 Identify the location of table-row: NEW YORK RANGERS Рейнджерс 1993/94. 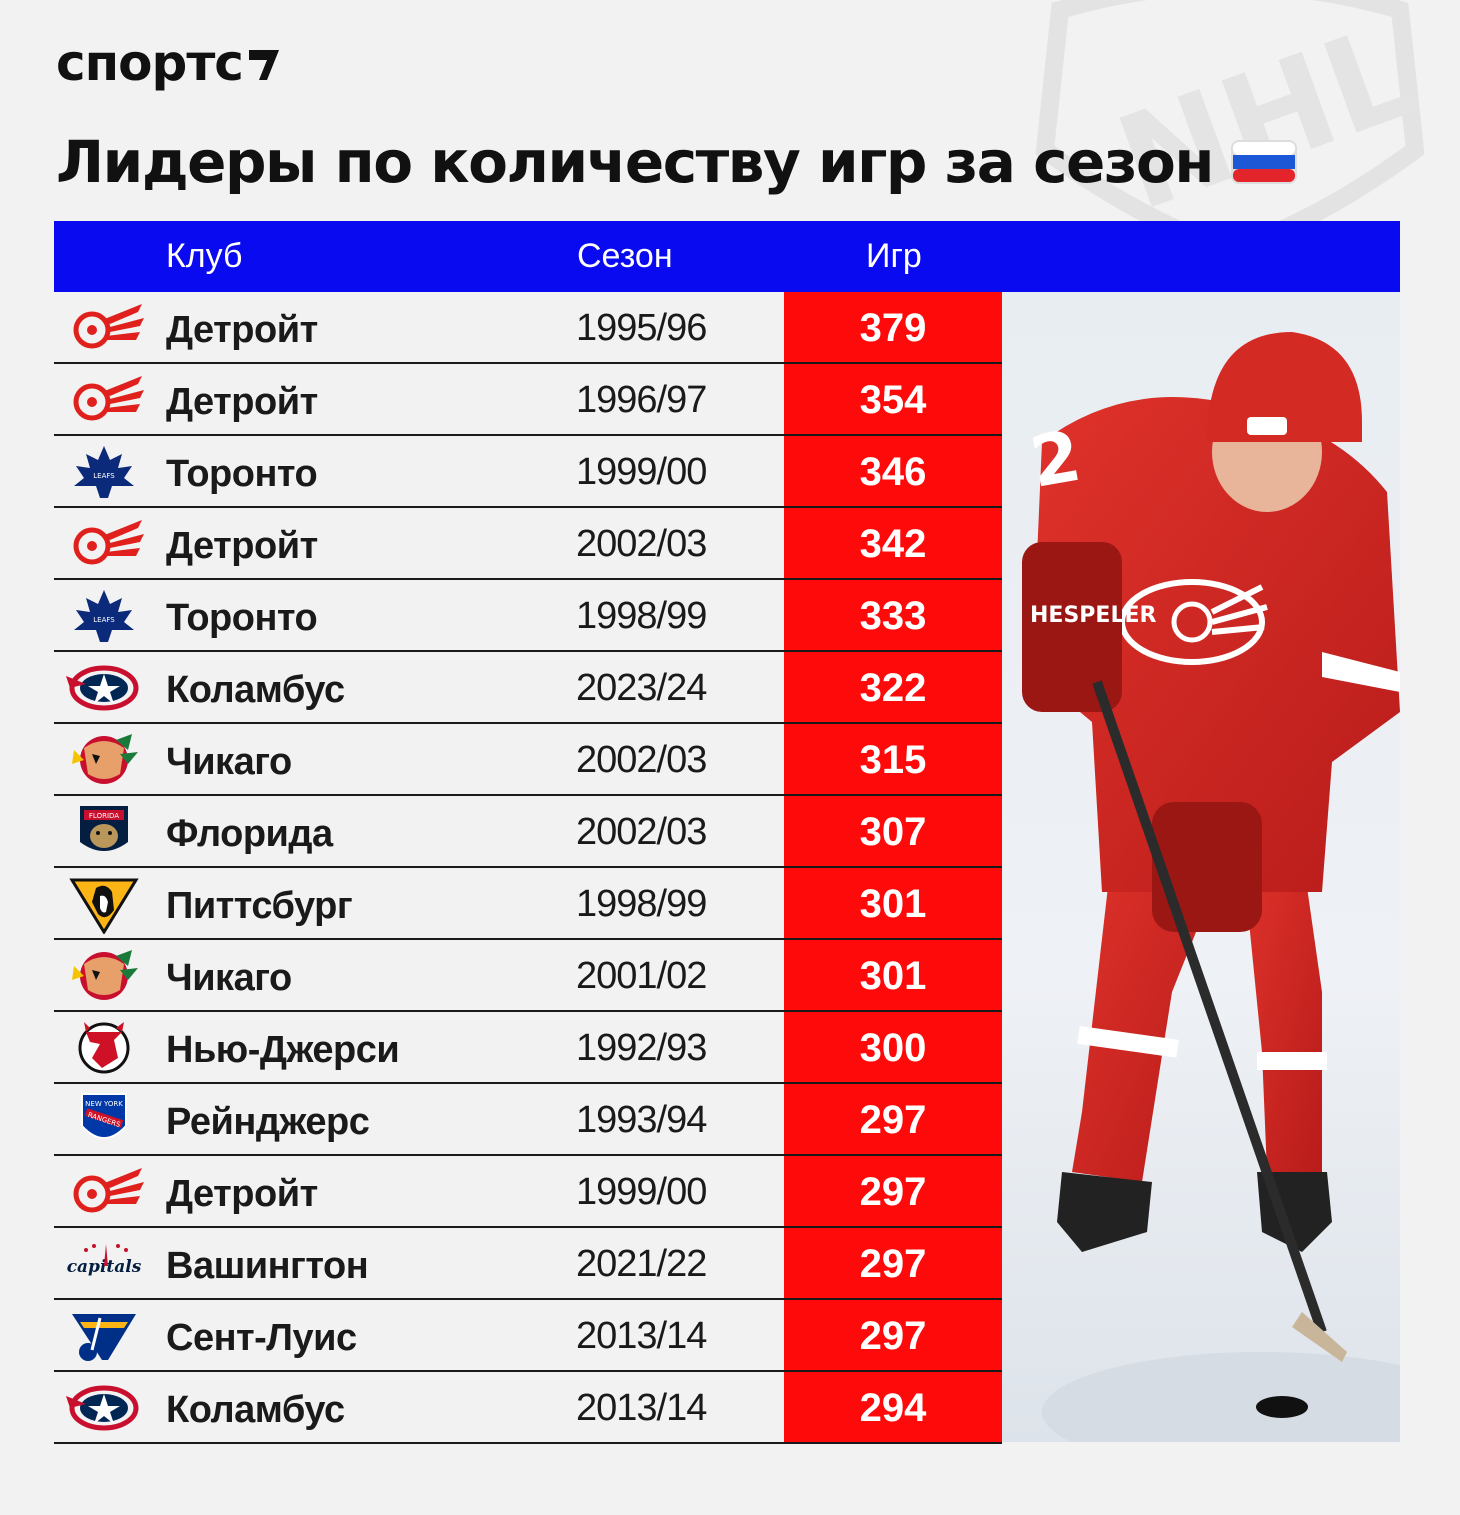
(419, 1120).